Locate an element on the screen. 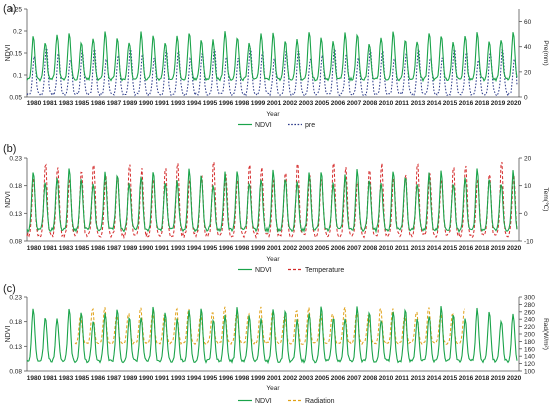 The width and height of the screenshot is (550, 408). y2-tick-label: 280 is located at coordinates (529, 305).